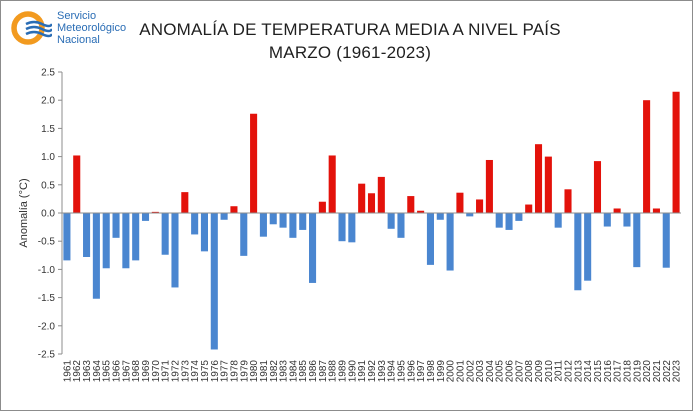  I want to click on bar-1969, so click(145, 217).